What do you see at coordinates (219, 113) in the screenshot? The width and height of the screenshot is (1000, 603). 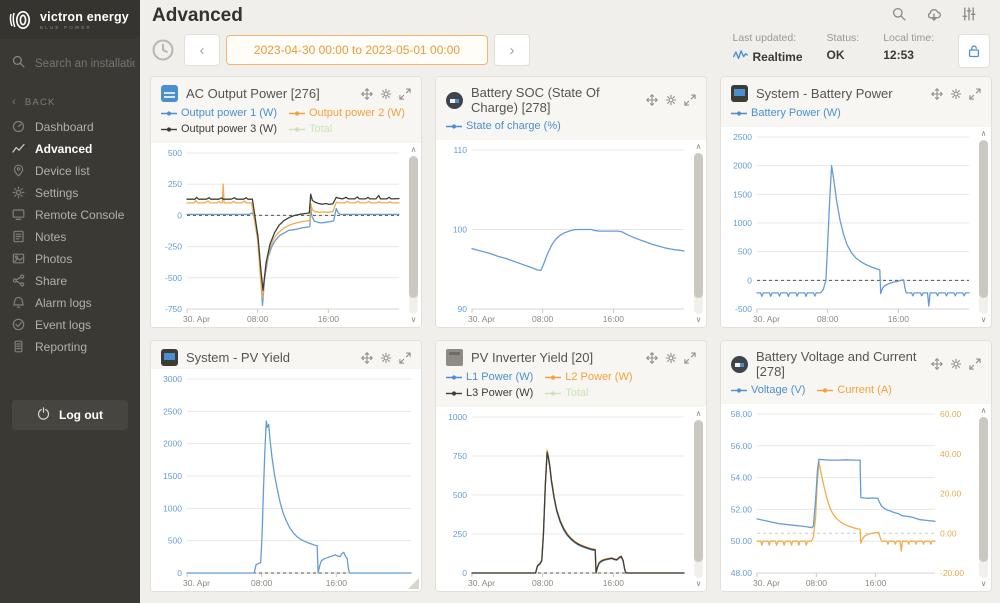 I see `legend-item: Output power 1 (W)` at bounding box center [219, 113].